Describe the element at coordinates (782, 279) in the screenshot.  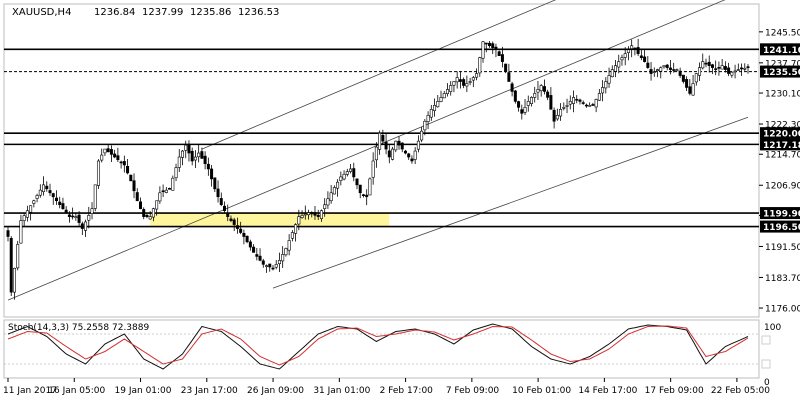
I see `price-tick-label: 1183.70` at that location.